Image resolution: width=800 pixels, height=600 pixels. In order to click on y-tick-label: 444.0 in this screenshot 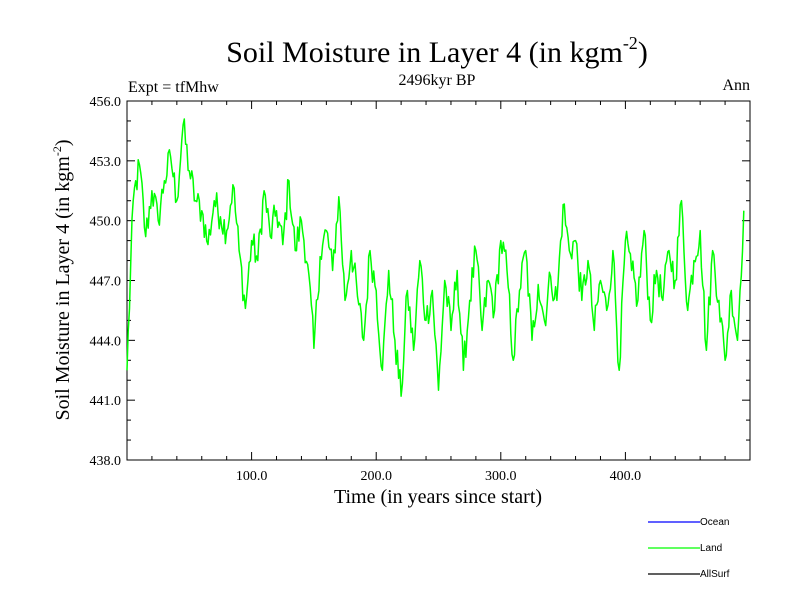, I will do `click(106, 341)`.